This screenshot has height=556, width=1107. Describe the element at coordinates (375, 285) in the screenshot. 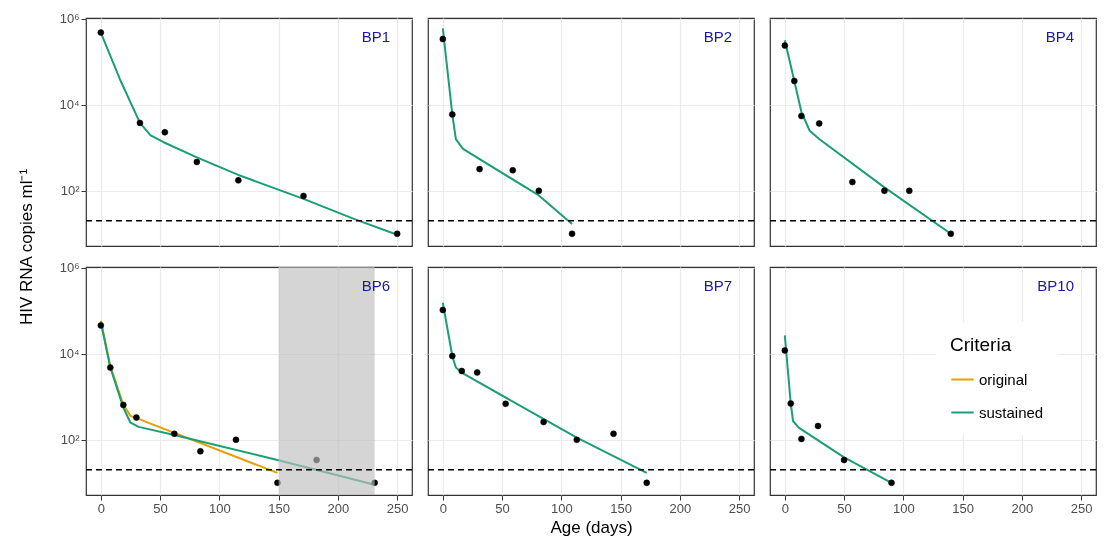

I see `annotation: BP6` at that location.